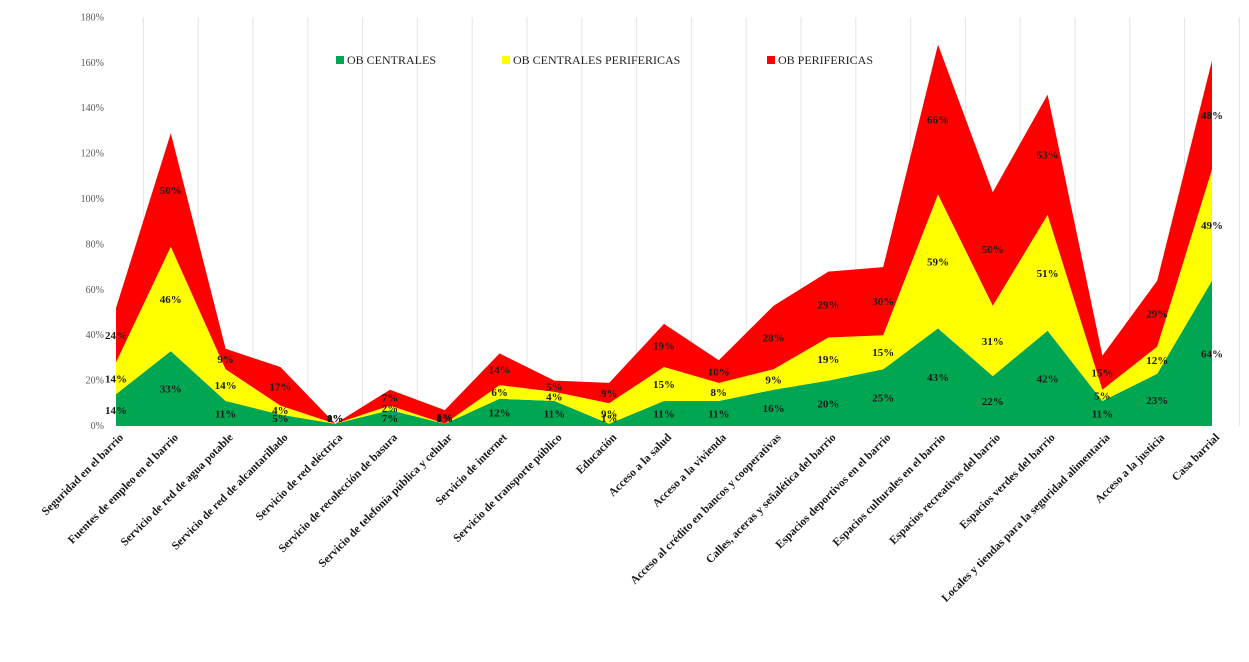 The width and height of the screenshot is (1249, 662). What do you see at coordinates (92, 17) in the screenshot?
I see `y-tick-label: 180%` at bounding box center [92, 17].